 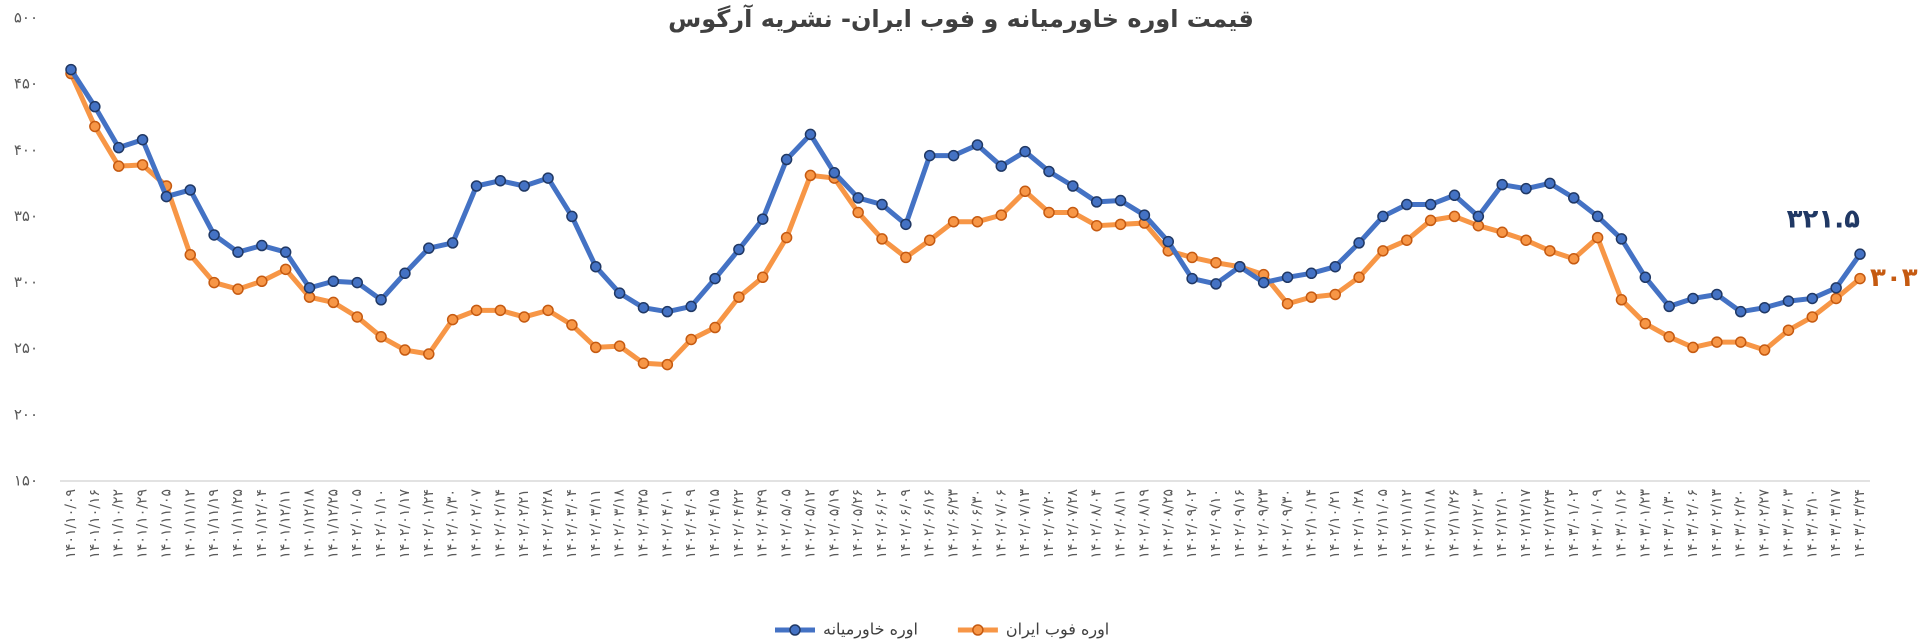 I want to click on data-label: ۳۰۳, so click(x=1894, y=278).